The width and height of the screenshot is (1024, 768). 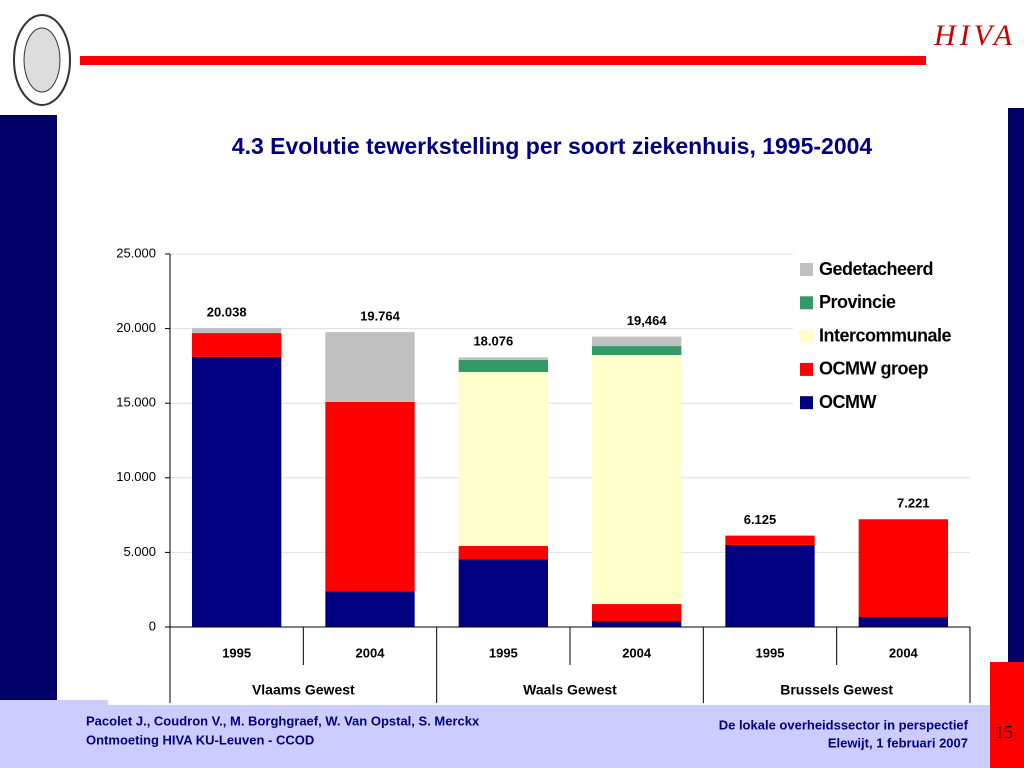 I want to click on total-label: 19,464, so click(x=647, y=320).